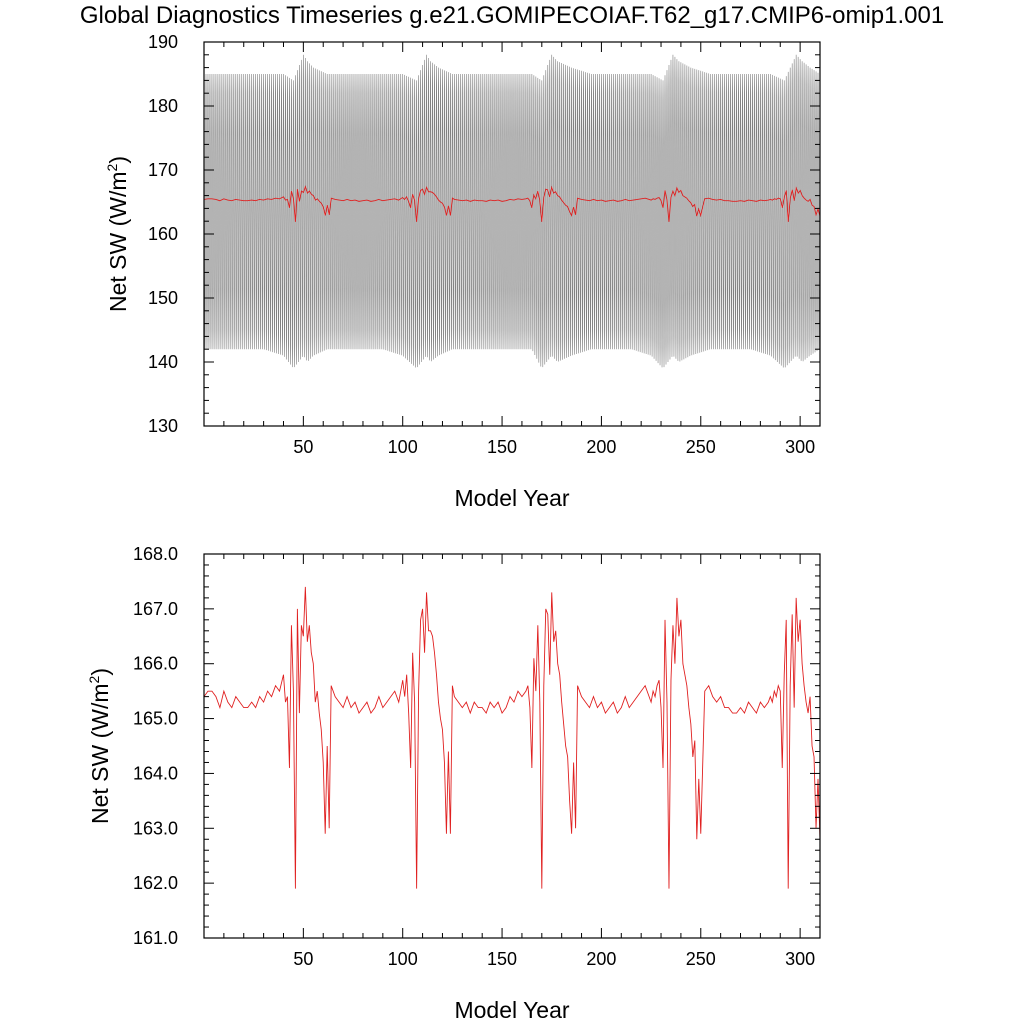 The width and height of the screenshot is (1024, 1024). What do you see at coordinates (163, 42) in the screenshot?
I see `y-tick-label: 190` at bounding box center [163, 42].